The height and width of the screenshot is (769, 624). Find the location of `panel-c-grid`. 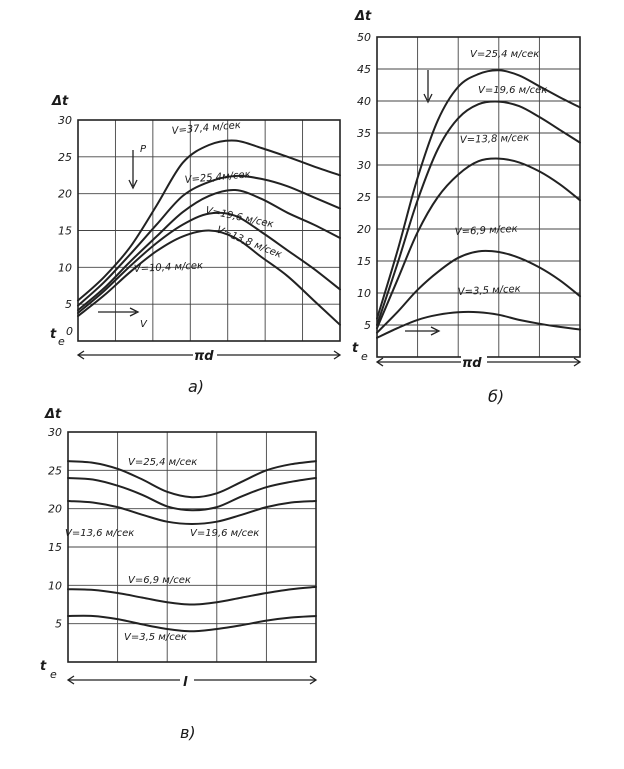

panel-c-grid is located at coordinates (192, 547).